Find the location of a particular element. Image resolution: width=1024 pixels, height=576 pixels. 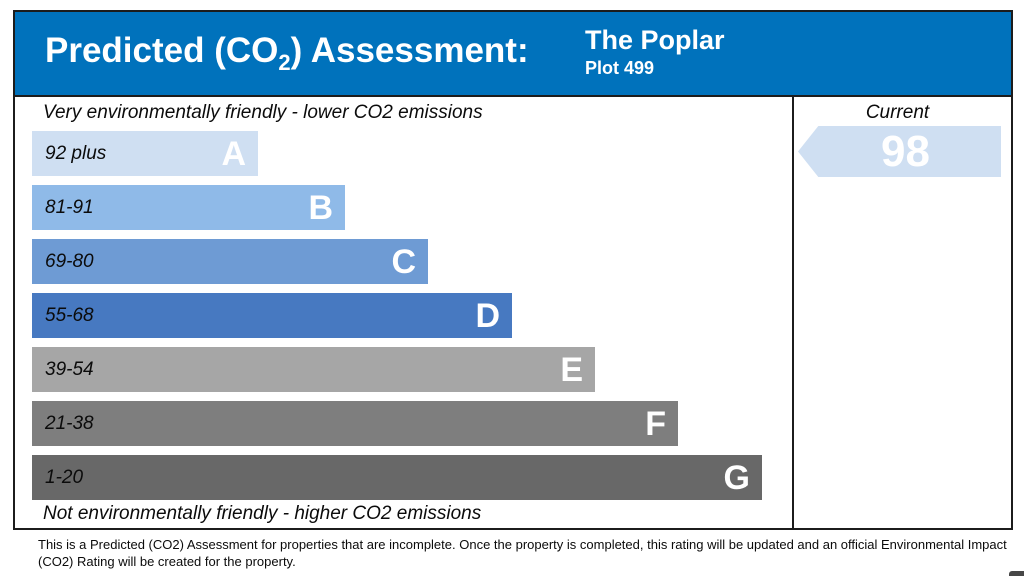

page-title: Predicted (CO2) Assessment: is located at coordinates (287, 53).